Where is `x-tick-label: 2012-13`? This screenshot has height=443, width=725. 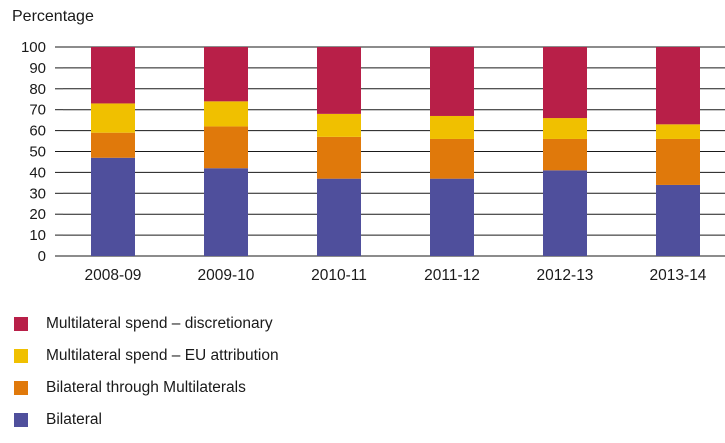 x-tick-label: 2012-13 is located at coordinates (565, 275).